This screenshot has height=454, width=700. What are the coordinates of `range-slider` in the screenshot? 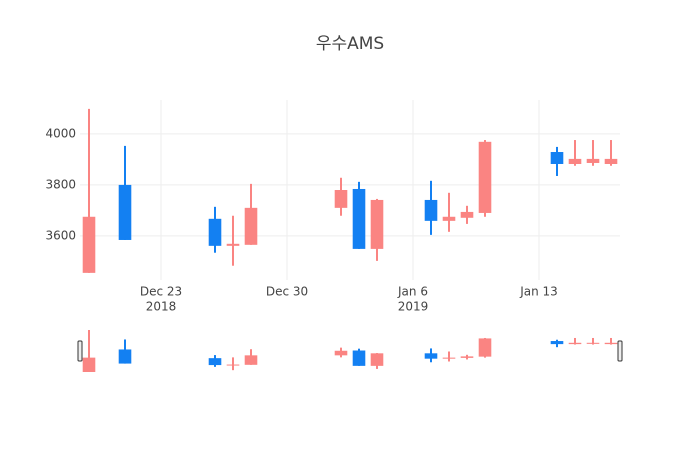 It's located at (350, 351).